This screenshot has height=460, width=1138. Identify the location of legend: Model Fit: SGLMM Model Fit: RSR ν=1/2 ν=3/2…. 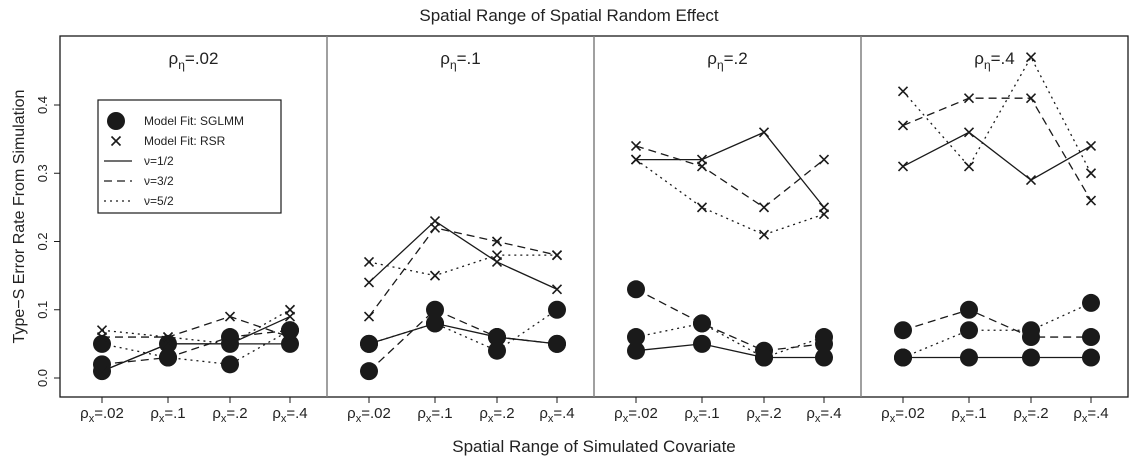
(189, 156).